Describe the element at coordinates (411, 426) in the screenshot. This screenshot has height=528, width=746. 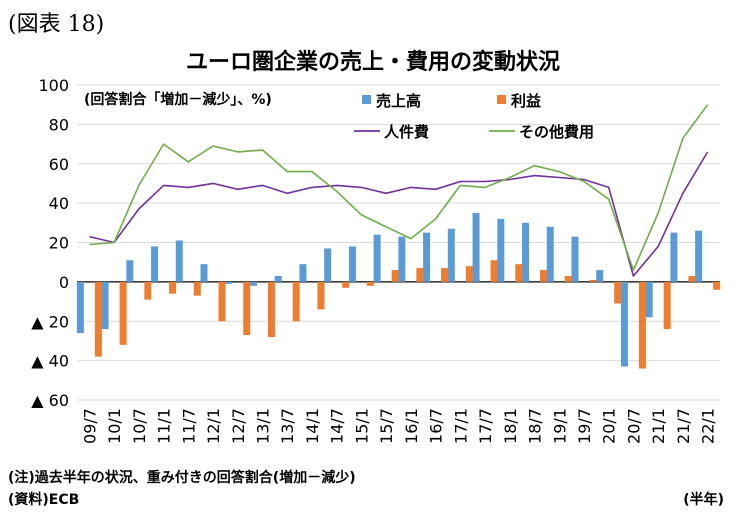
I see `x-tick-label: 16/1` at that location.